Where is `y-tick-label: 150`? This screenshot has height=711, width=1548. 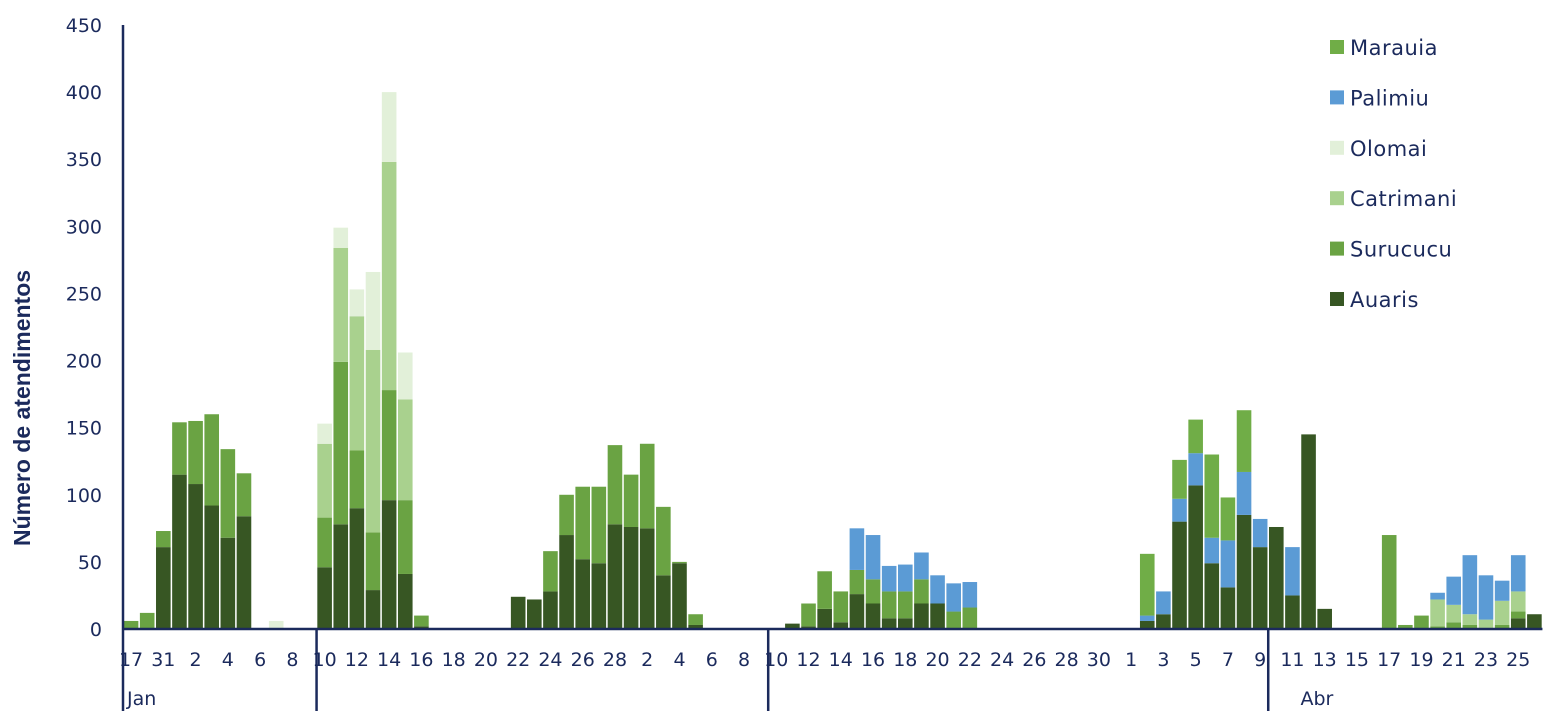
y-tick-label: 150 is located at coordinates (84, 429).